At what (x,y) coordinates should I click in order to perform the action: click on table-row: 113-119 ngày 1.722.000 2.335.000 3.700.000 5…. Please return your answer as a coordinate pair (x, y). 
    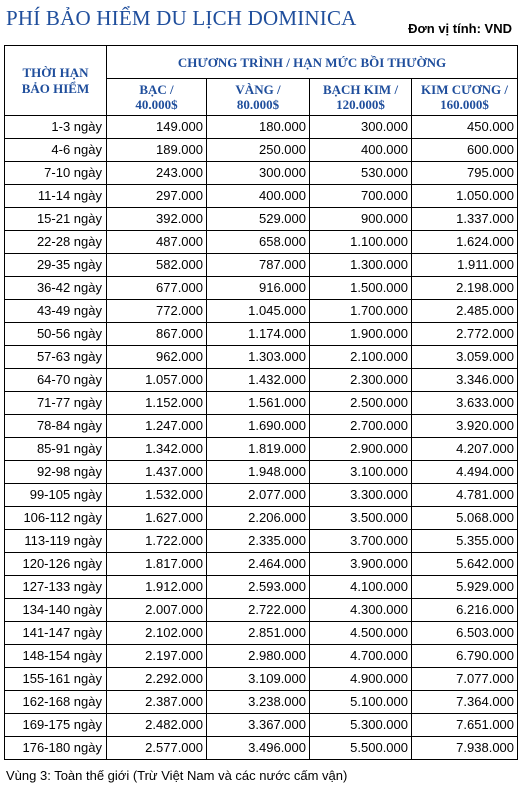
    Looking at the image, I should click on (261, 541).